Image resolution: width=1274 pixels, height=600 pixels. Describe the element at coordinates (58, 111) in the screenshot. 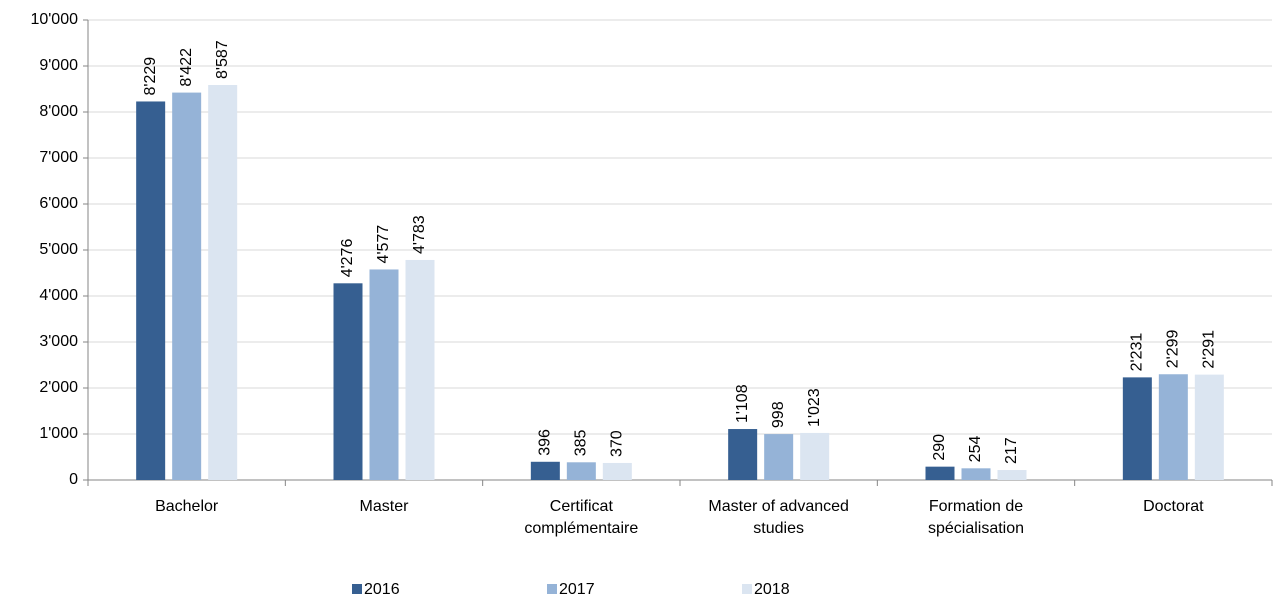

I see `y-tick-label: 8'000` at that location.